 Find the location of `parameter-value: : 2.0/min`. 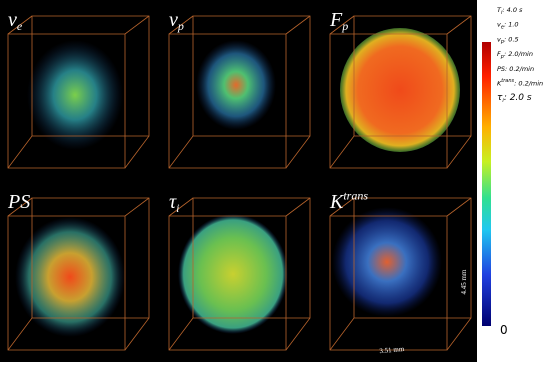

parameter-value: : 2.0/min is located at coordinates (518, 54).